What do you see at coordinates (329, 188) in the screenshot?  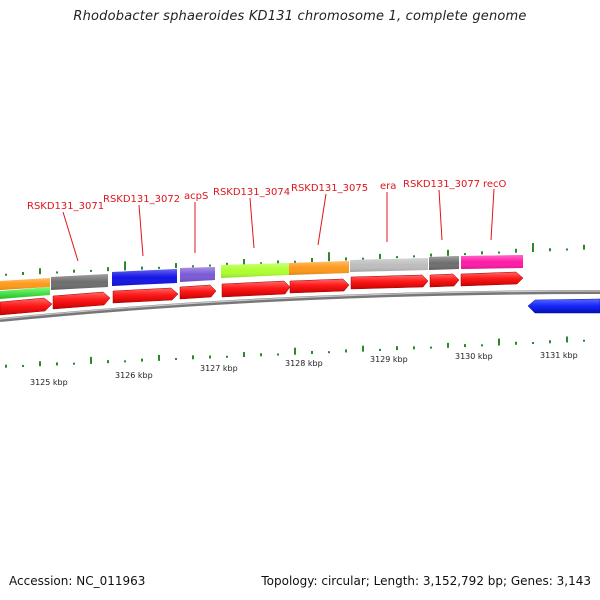 I see `gene-label: RSKD131_3075` at bounding box center [329, 188].